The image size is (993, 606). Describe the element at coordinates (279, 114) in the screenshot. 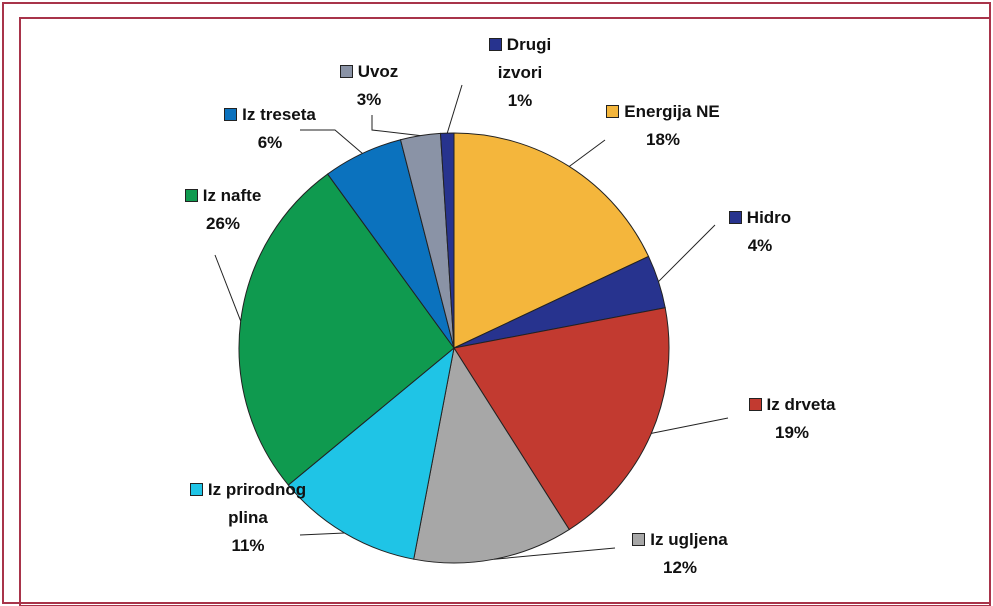

I see `category-name: Iz treseta` at that location.